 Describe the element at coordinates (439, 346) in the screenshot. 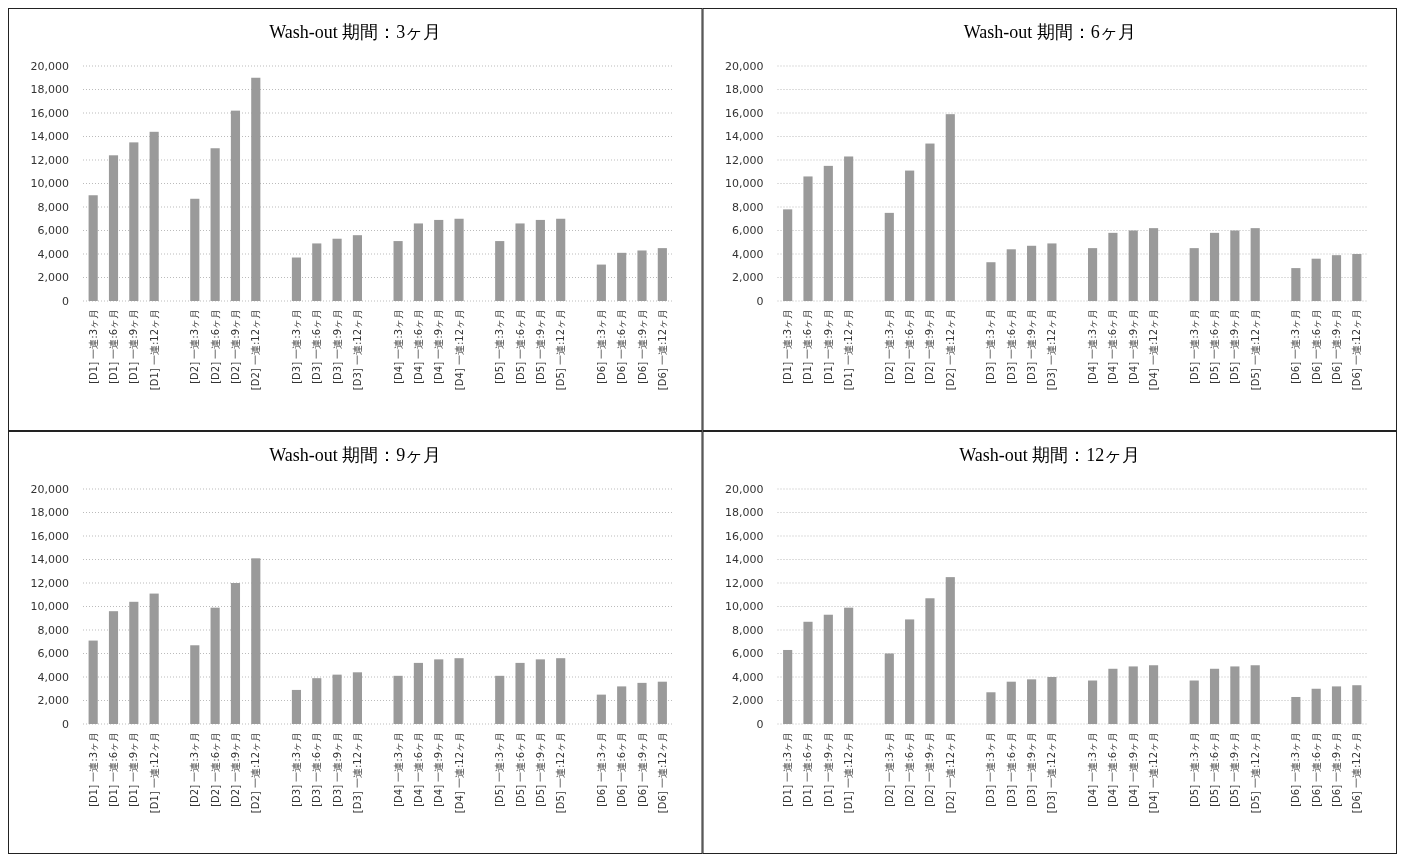

I see `x-tick-label: [D4] 一連:9ヶ月` at that location.